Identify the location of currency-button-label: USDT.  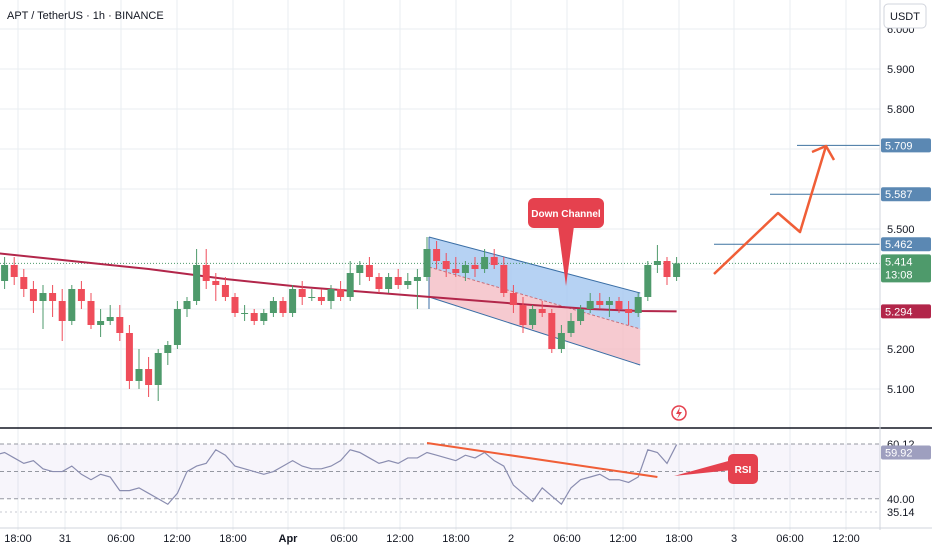
(905, 17).